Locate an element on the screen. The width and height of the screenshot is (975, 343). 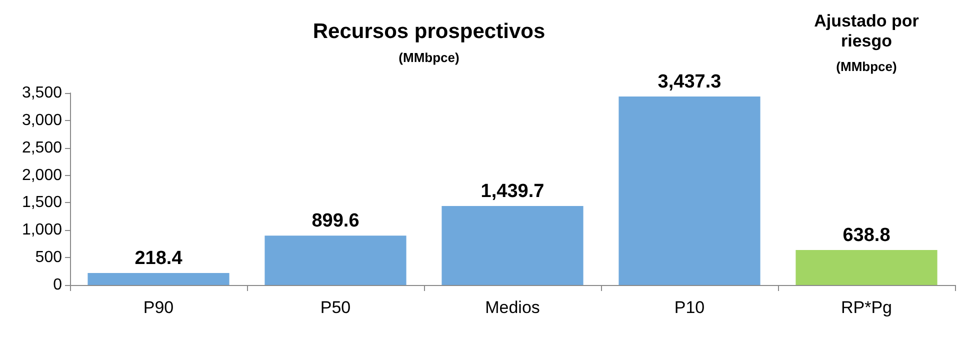
x-tick-label: P10 is located at coordinates (689, 307).